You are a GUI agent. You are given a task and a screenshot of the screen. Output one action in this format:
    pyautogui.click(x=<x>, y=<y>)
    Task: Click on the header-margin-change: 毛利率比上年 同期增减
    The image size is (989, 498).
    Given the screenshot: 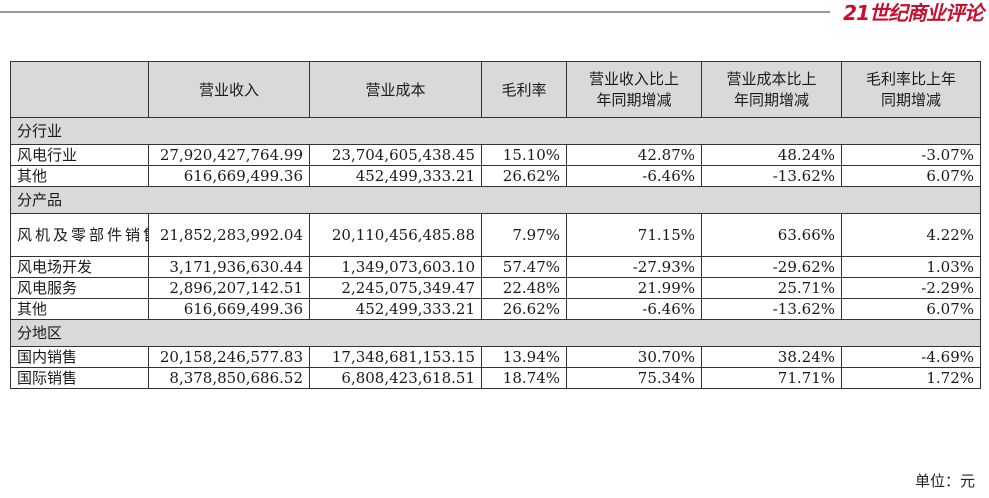 What is the action you would take?
    pyautogui.click(x=911, y=89)
    